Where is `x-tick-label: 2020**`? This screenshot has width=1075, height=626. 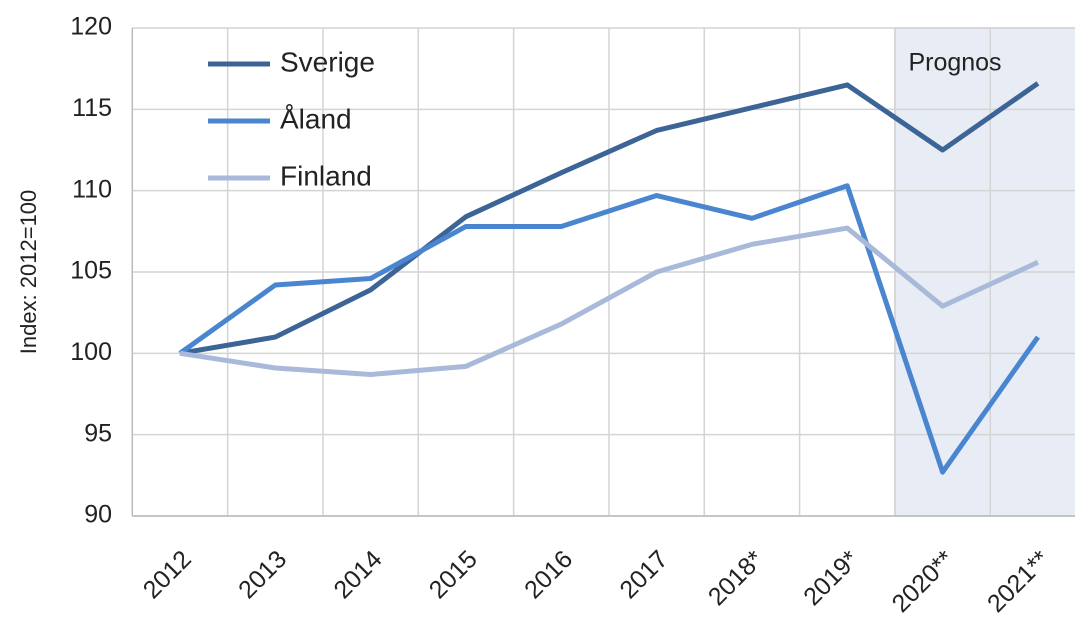
x-tick-label: 2020** is located at coordinates (923, 581).